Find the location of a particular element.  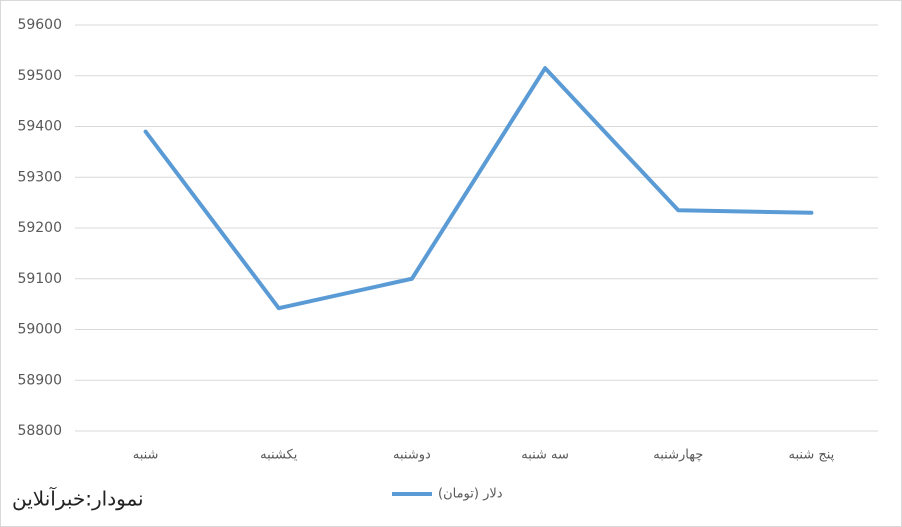

x-tick-label: سه شنبه is located at coordinates (545, 455).